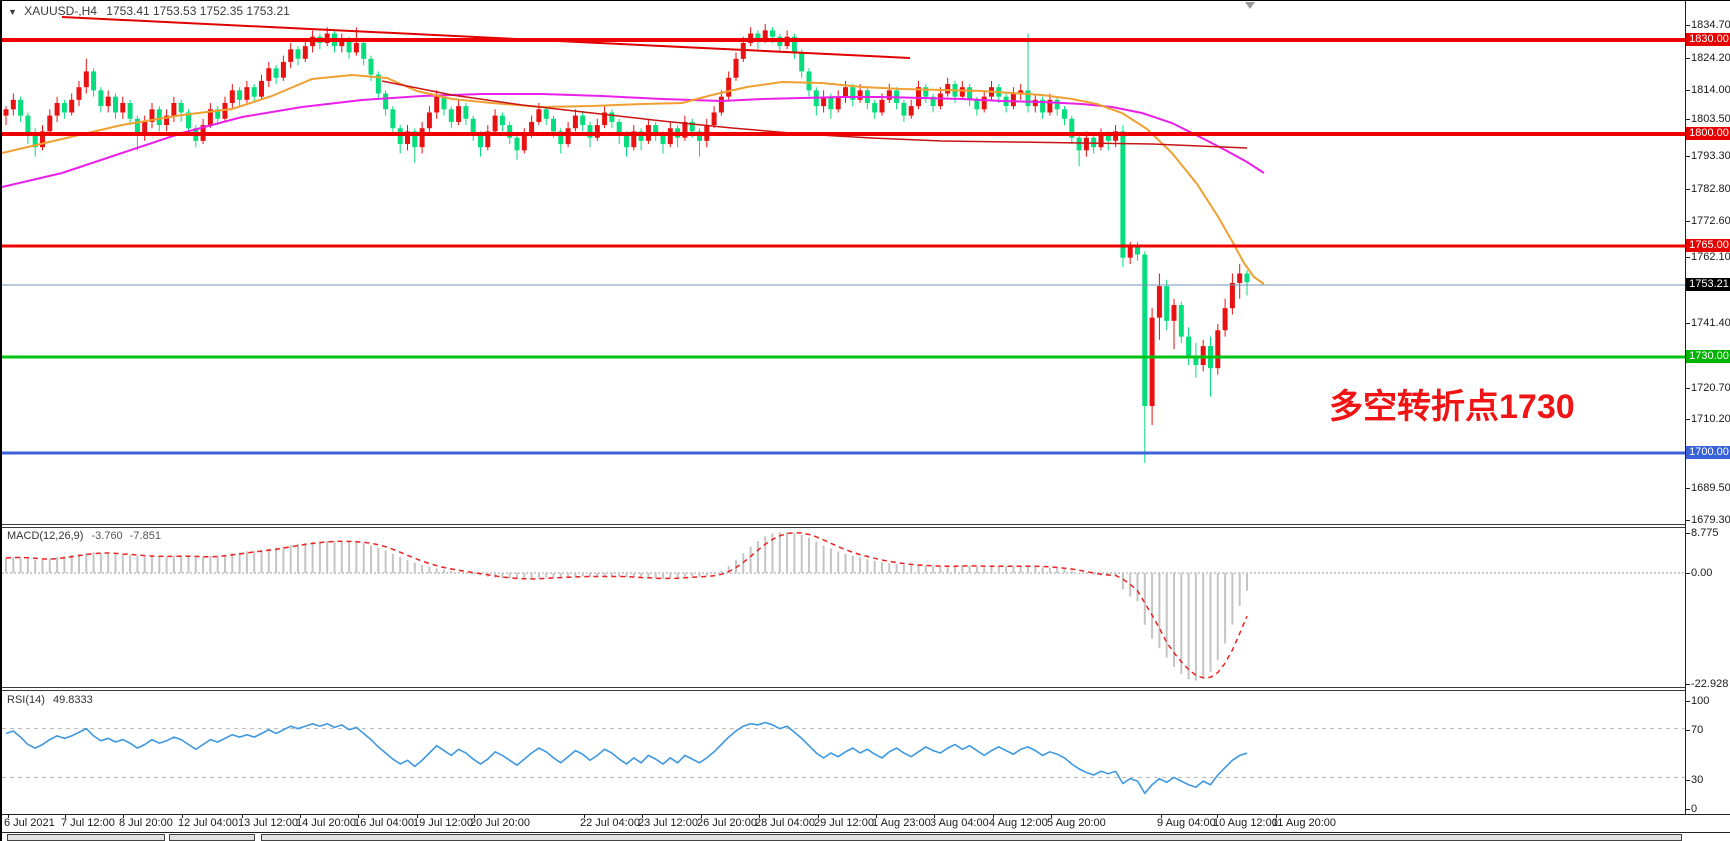 The height and width of the screenshot is (841, 1730). I want to click on rsi_axis-label: 30, so click(1697, 780).